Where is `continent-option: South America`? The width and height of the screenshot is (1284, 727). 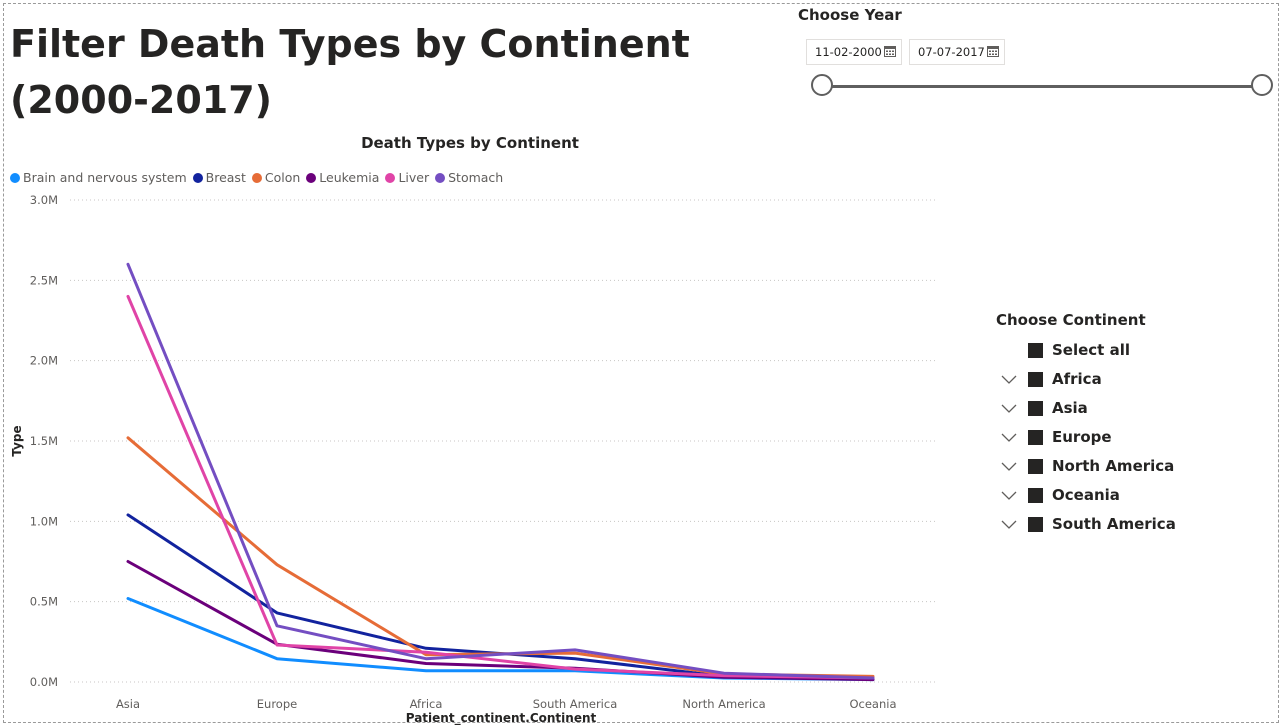 continent-option: South America is located at coordinates (1088, 524).